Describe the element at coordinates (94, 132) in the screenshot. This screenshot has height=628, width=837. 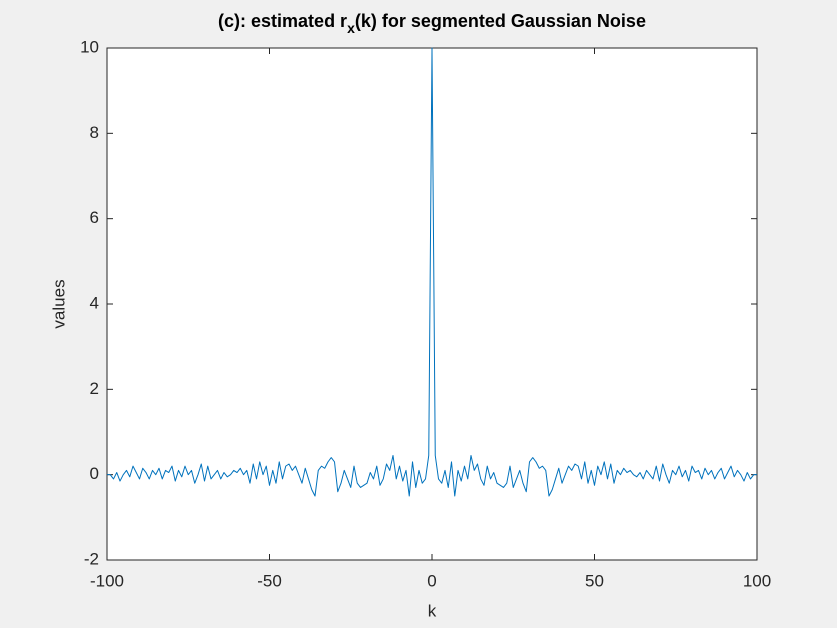
I see `y-tick-label: 8` at that location.